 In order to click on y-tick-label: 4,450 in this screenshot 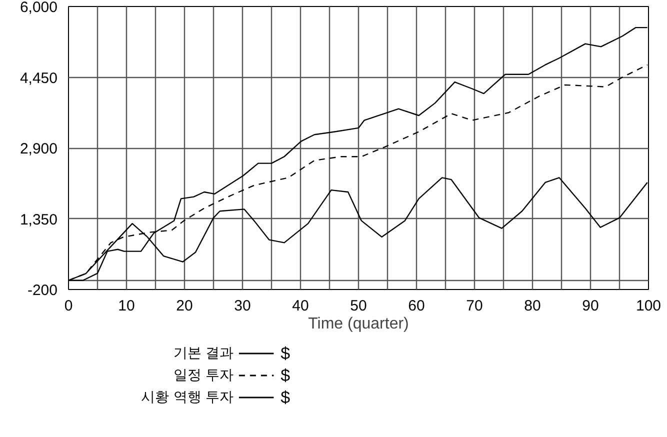, I will do `click(39, 78)`.